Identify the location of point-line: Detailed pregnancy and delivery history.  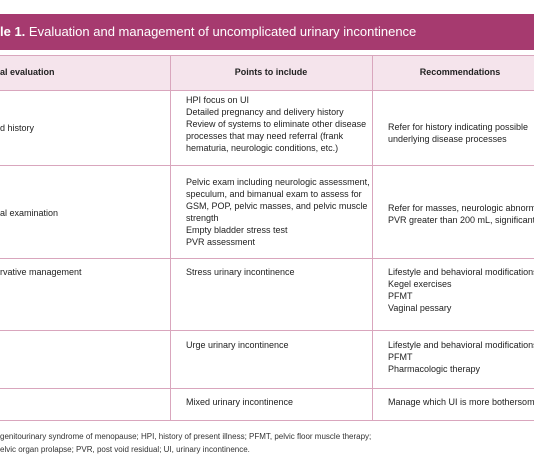
(265, 112).